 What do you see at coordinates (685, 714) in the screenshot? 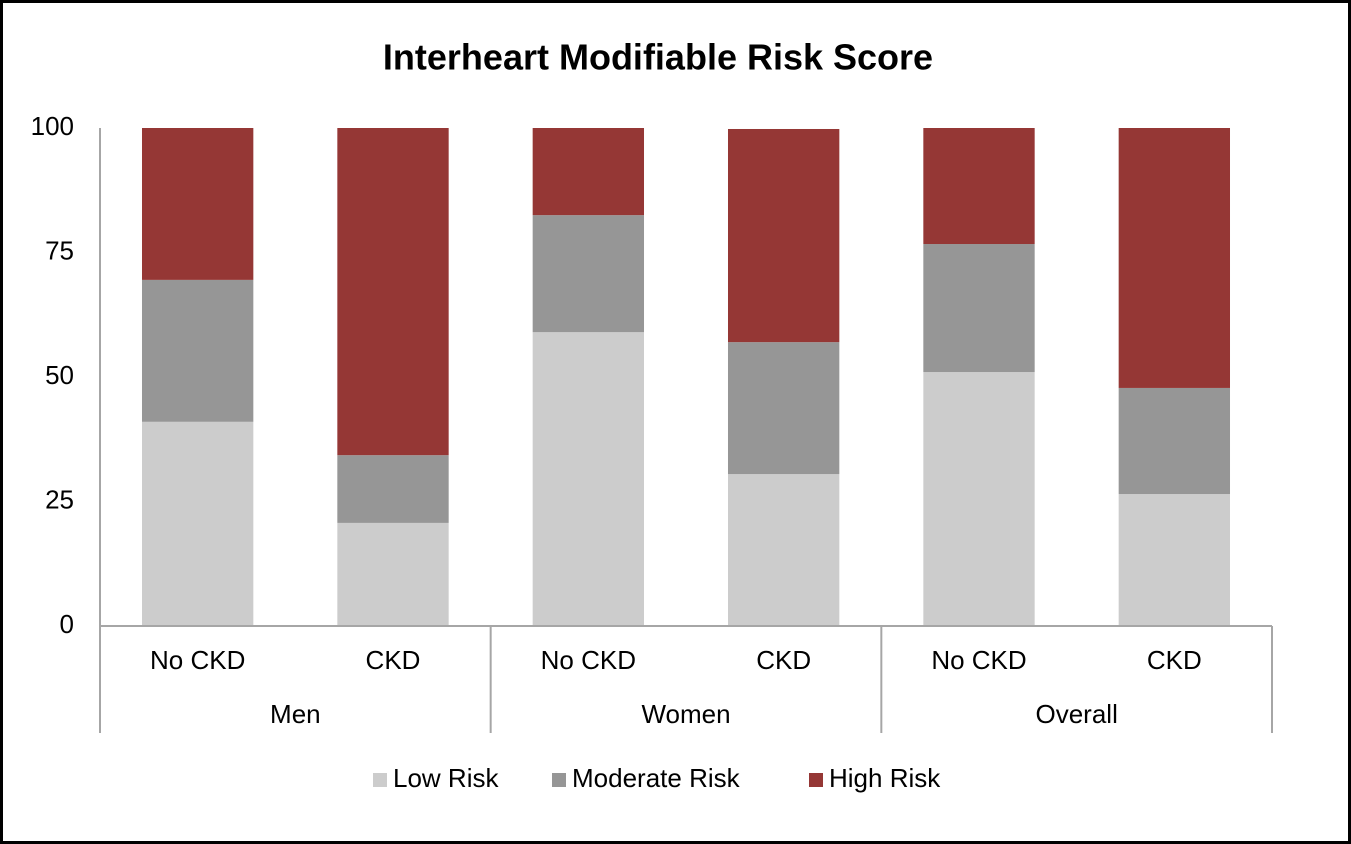
I see `group-label: Women` at bounding box center [685, 714].